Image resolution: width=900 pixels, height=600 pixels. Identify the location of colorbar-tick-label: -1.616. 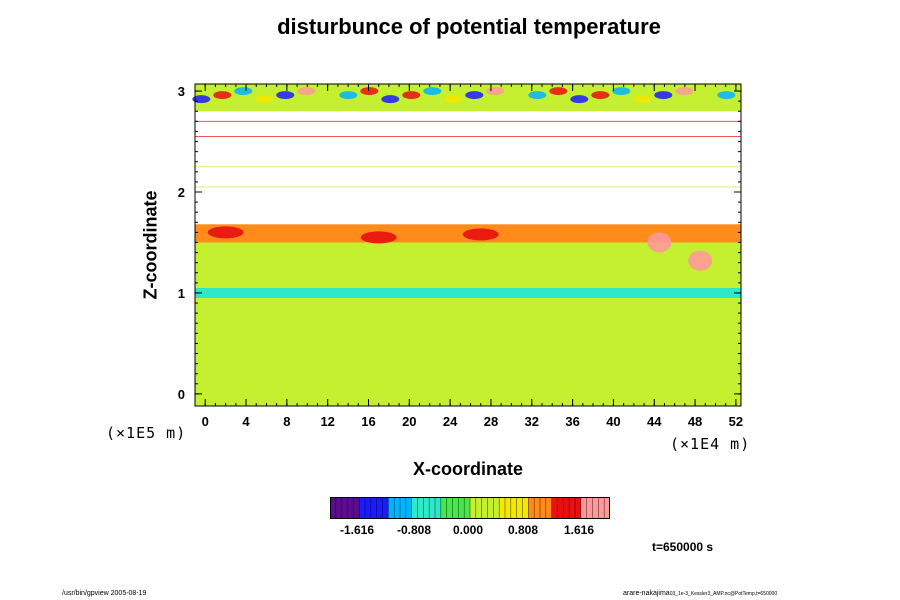
(357, 530).